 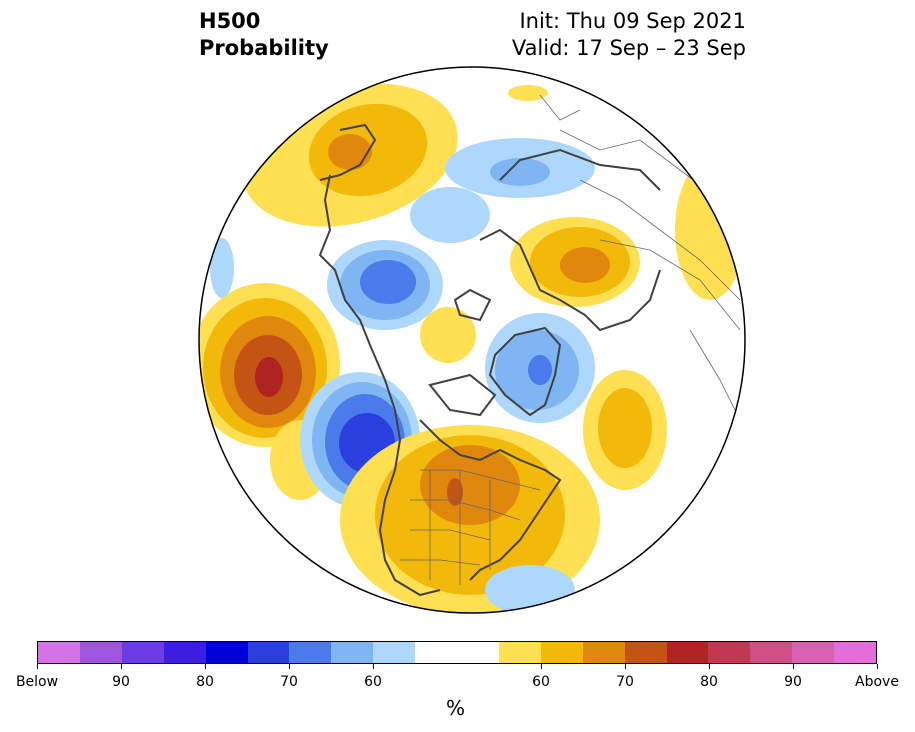 What do you see at coordinates (575, 262) in the screenshot?
I see `anomaly-russia-above` at bounding box center [575, 262].